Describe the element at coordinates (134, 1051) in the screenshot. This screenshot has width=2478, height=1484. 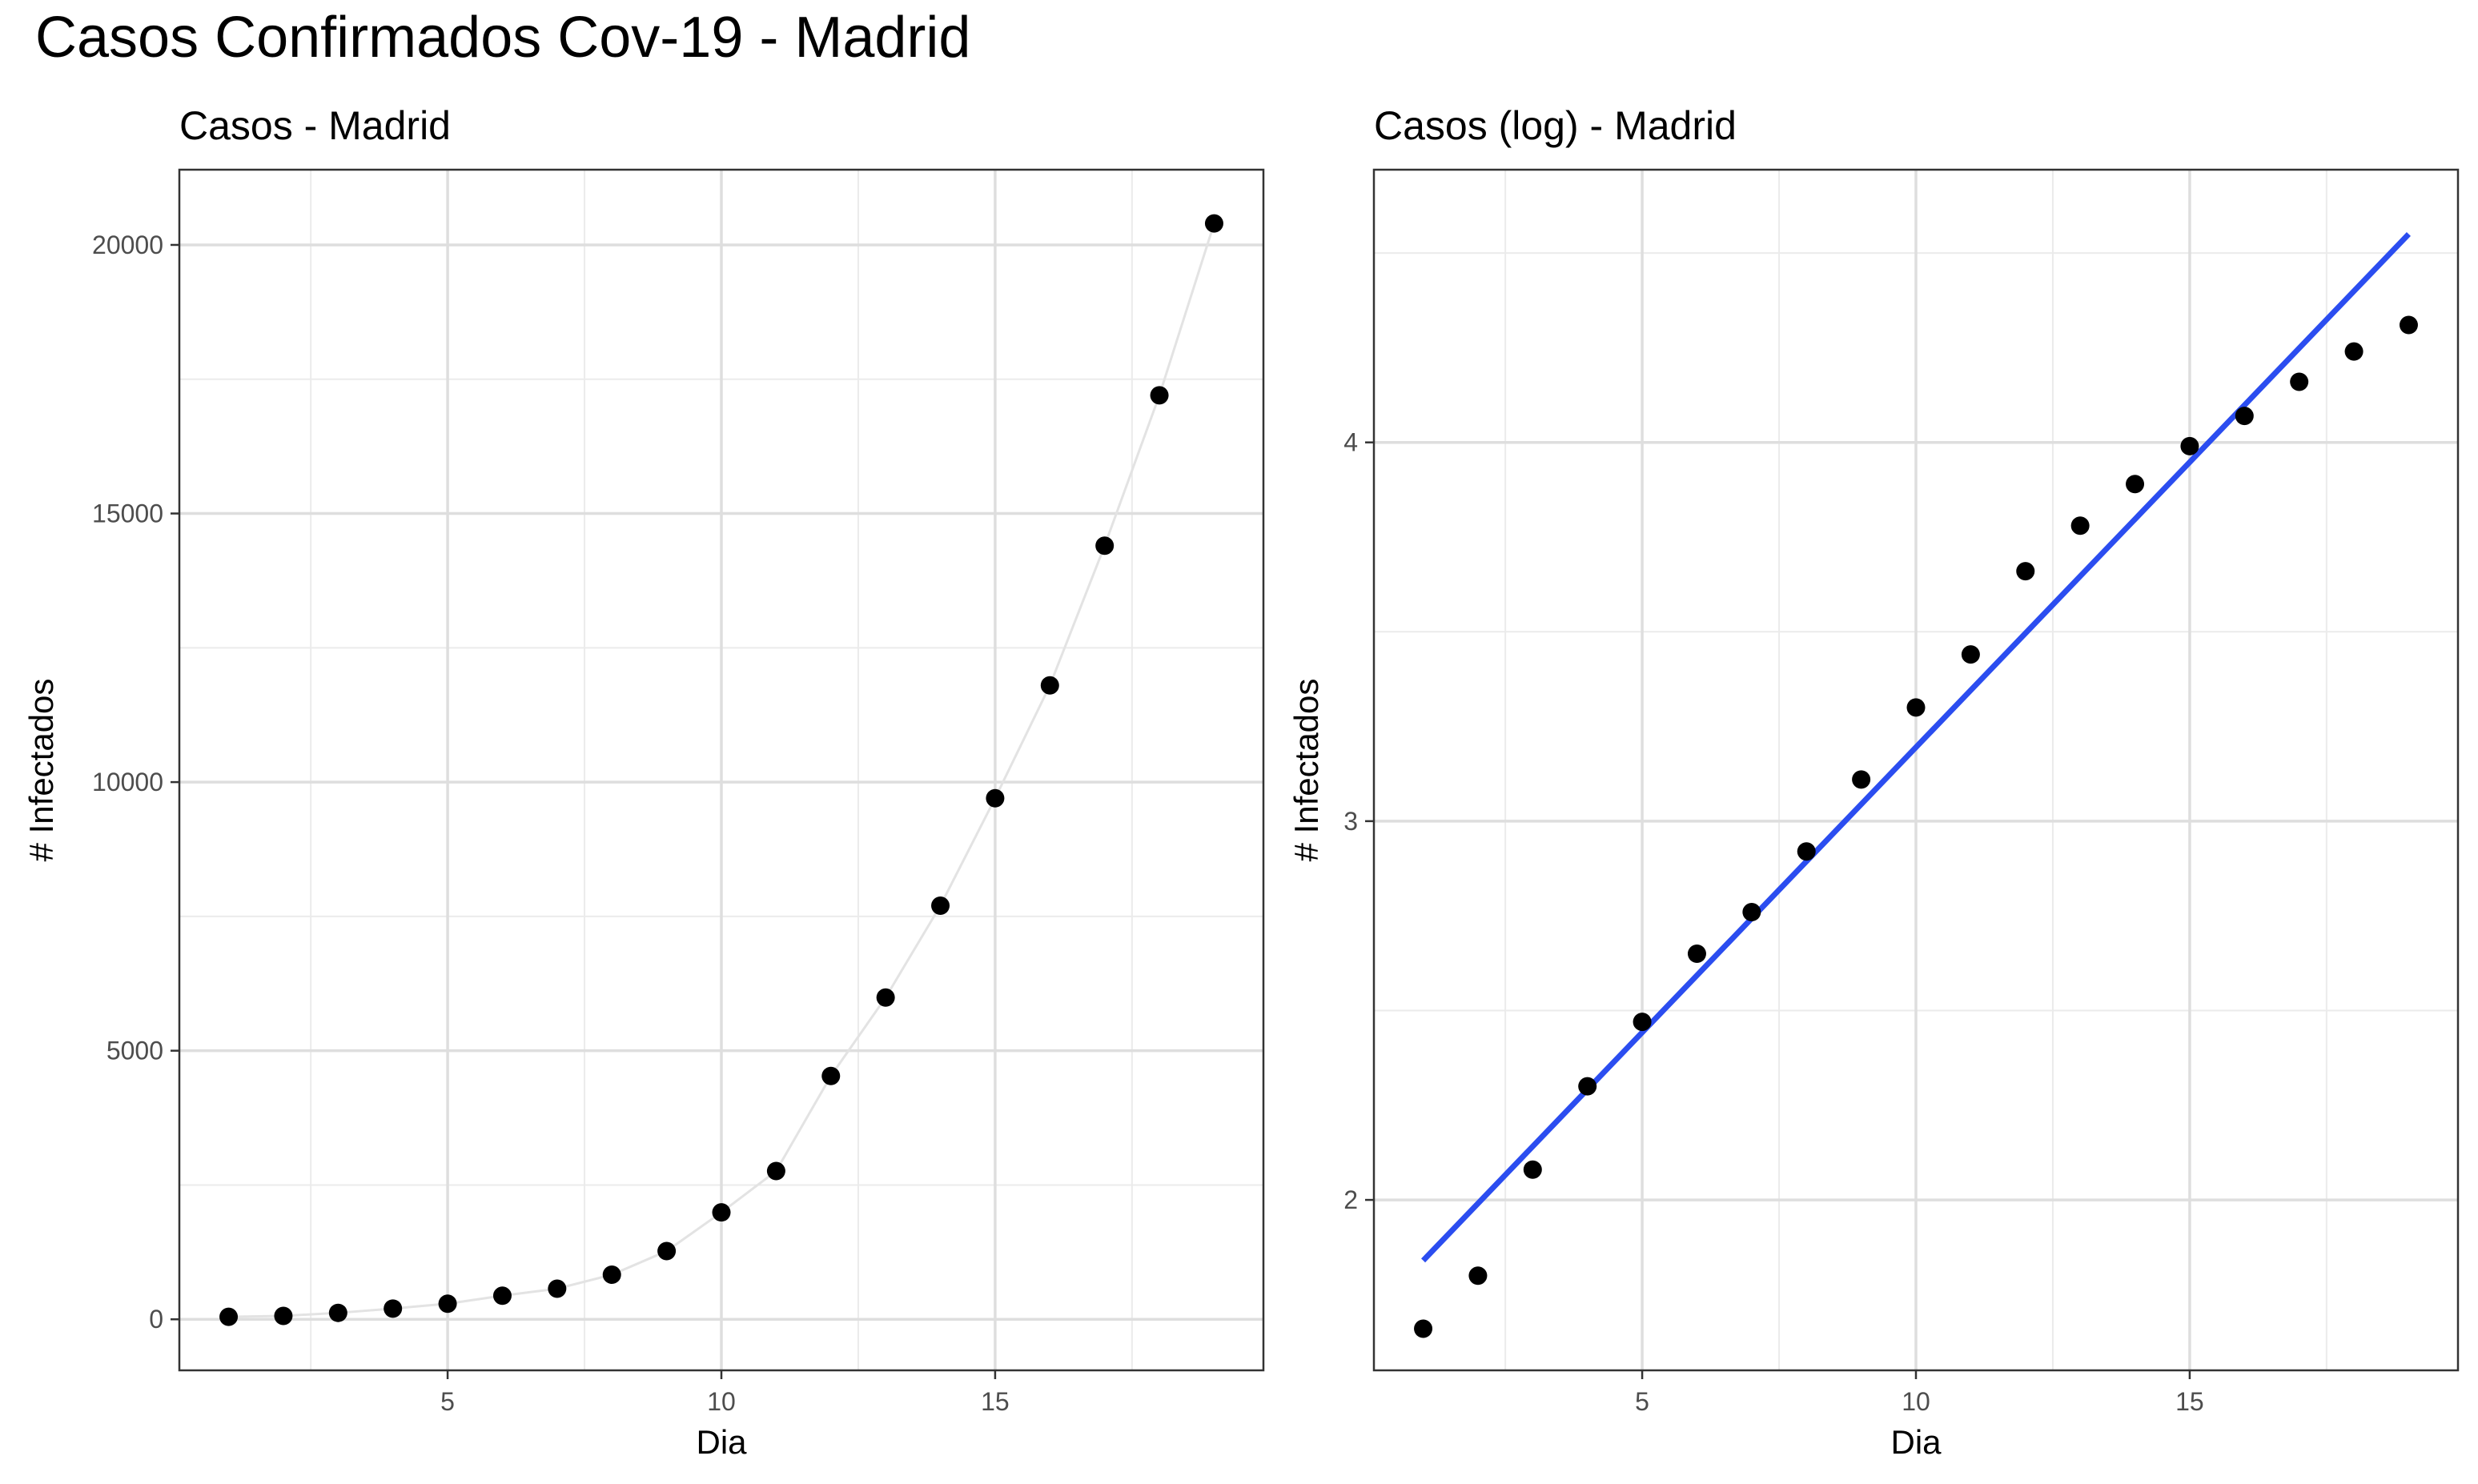
I see `y-tick-label: 5000` at that location.